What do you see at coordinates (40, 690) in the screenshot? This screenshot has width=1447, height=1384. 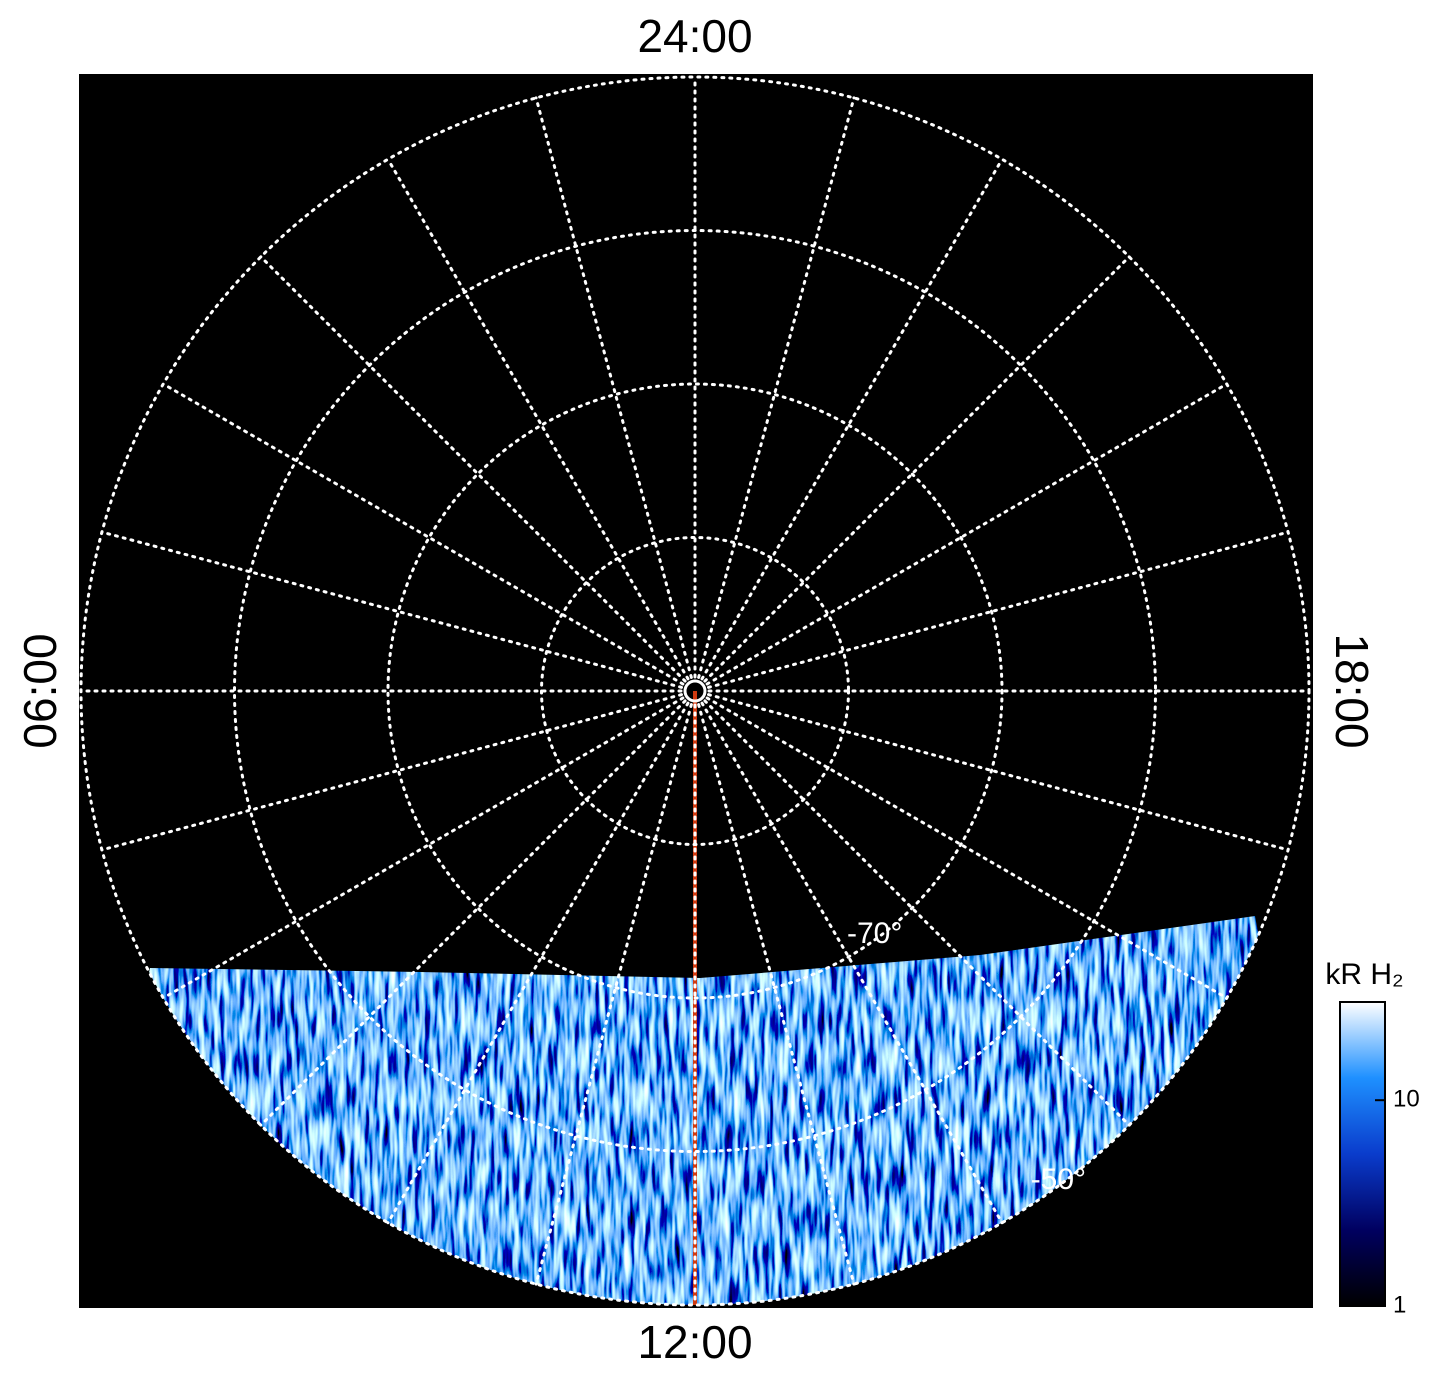 I see `hour-label: 06:00` at bounding box center [40, 690].